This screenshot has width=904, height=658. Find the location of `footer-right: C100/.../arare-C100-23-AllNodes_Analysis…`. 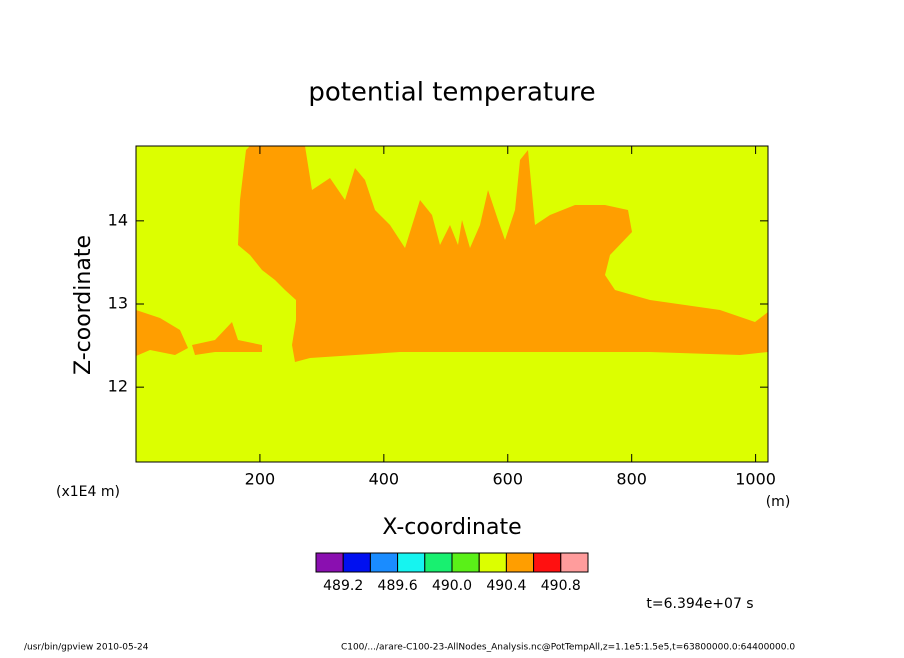

footer-right: C100/.../arare-C100-23-AllNodes_Analysis… is located at coordinates (568, 648).